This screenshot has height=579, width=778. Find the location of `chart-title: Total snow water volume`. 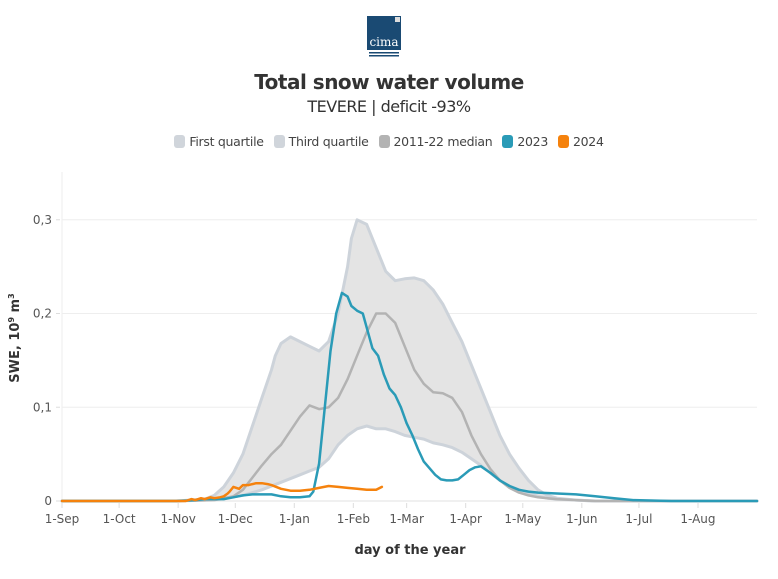

chart-title: Total snow water volume is located at coordinates (389, 82).